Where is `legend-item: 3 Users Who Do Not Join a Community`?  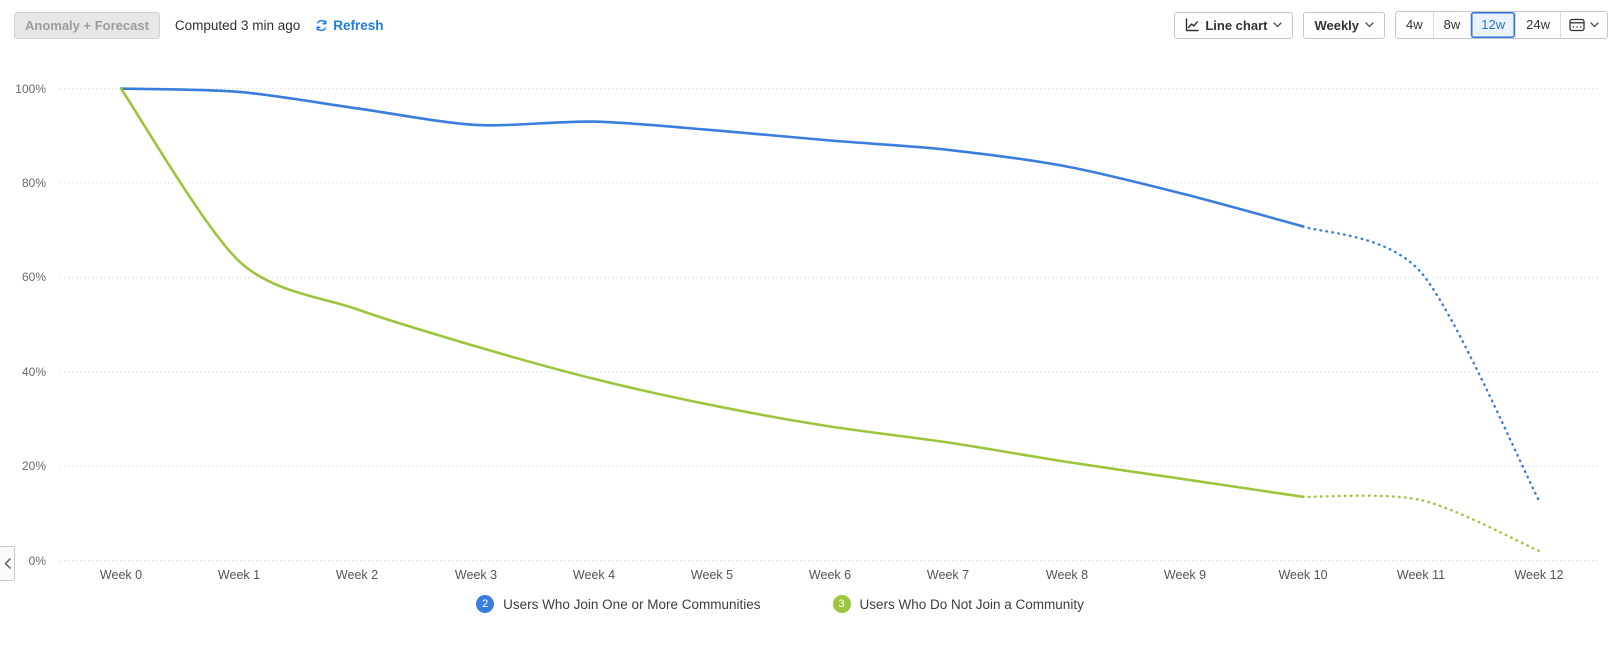 legend-item: 3 Users Who Do Not Join a Community is located at coordinates (958, 604).